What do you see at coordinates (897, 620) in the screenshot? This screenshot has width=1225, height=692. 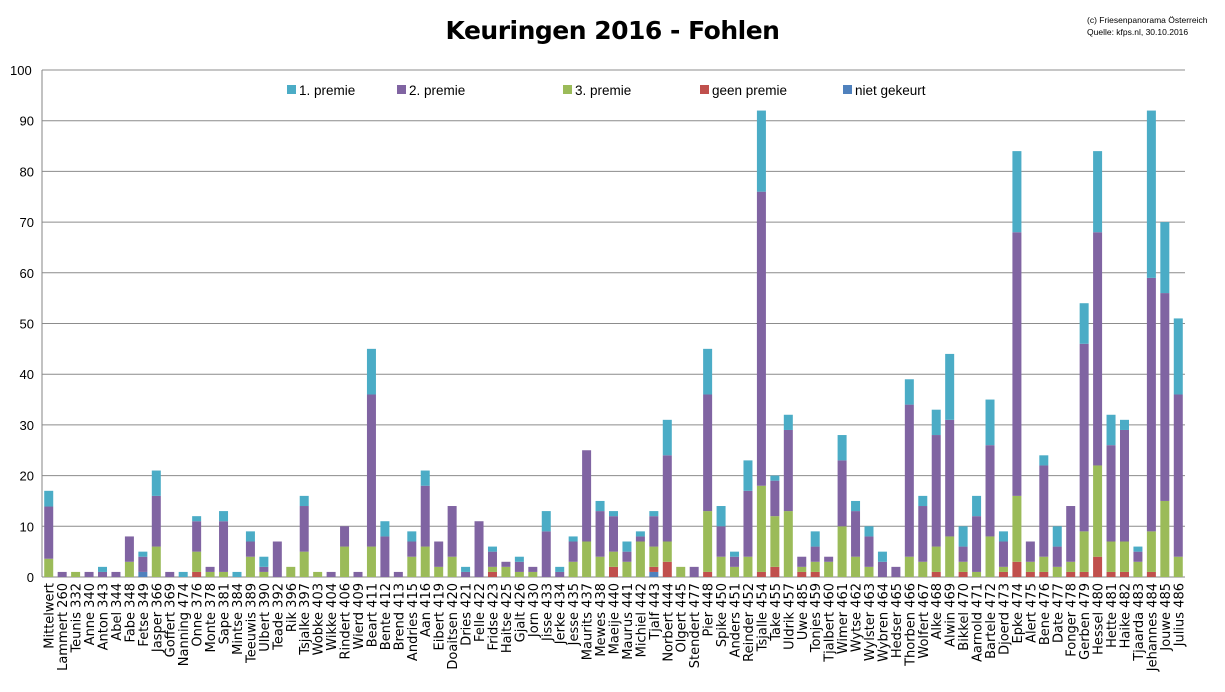 I see `x-tick-label: Hedser 465` at bounding box center [897, 620].